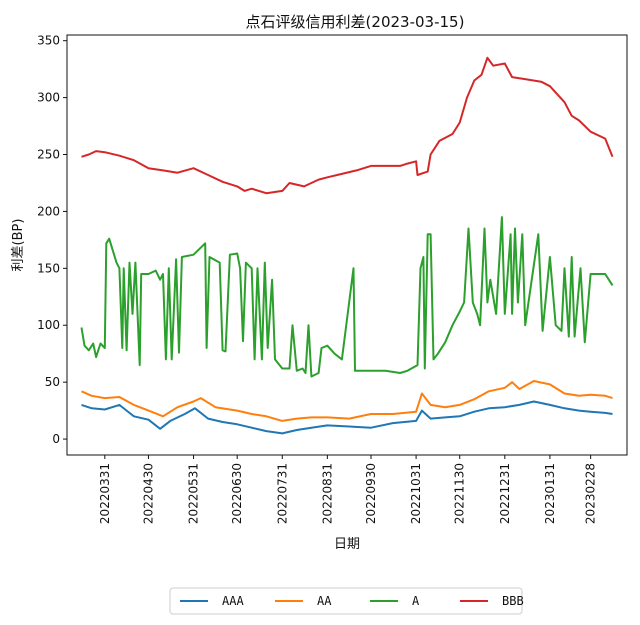 This screenshot has height=625, width=640. What do you see at coordinates (105, 493) in the screenshot?
I see `x-tick-label: 20220331` at bounding box center [105, 493].